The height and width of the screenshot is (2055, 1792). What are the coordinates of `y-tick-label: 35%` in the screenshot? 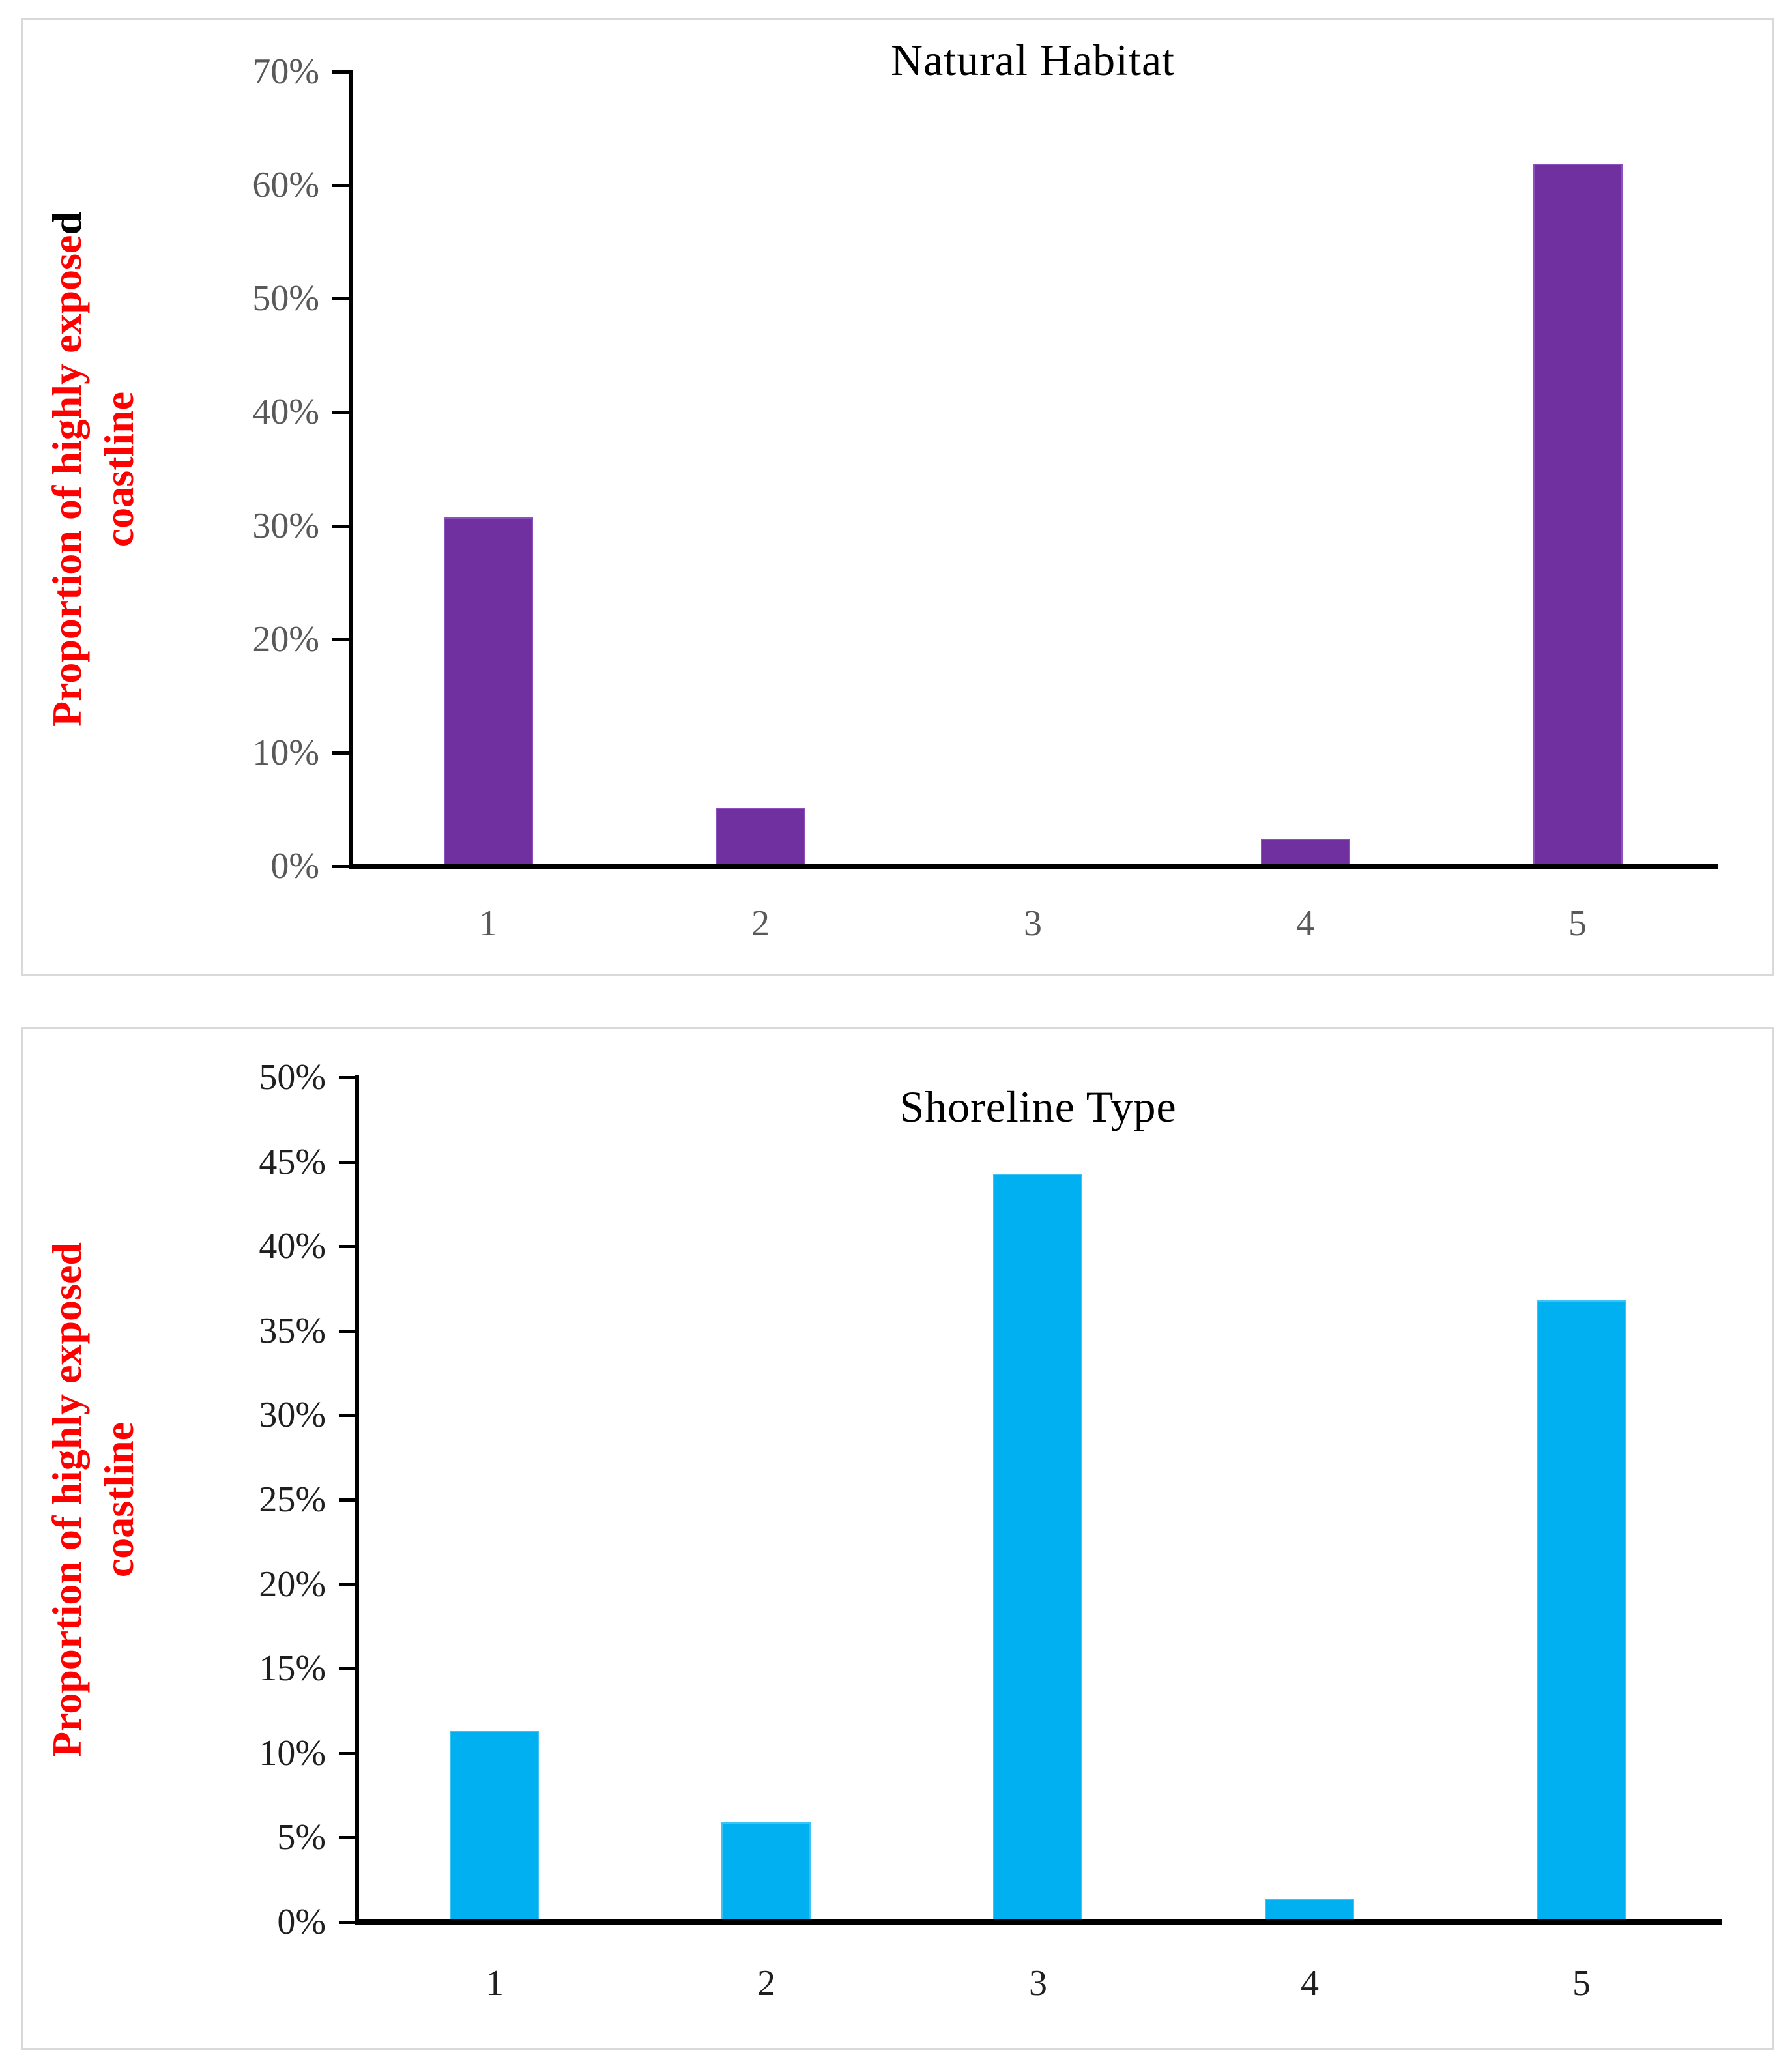 It's located at (292, 1330).